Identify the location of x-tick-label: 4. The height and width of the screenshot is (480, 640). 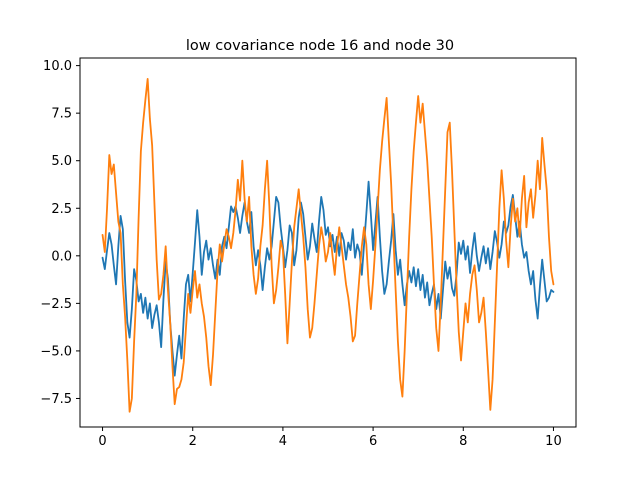
(283, 441).